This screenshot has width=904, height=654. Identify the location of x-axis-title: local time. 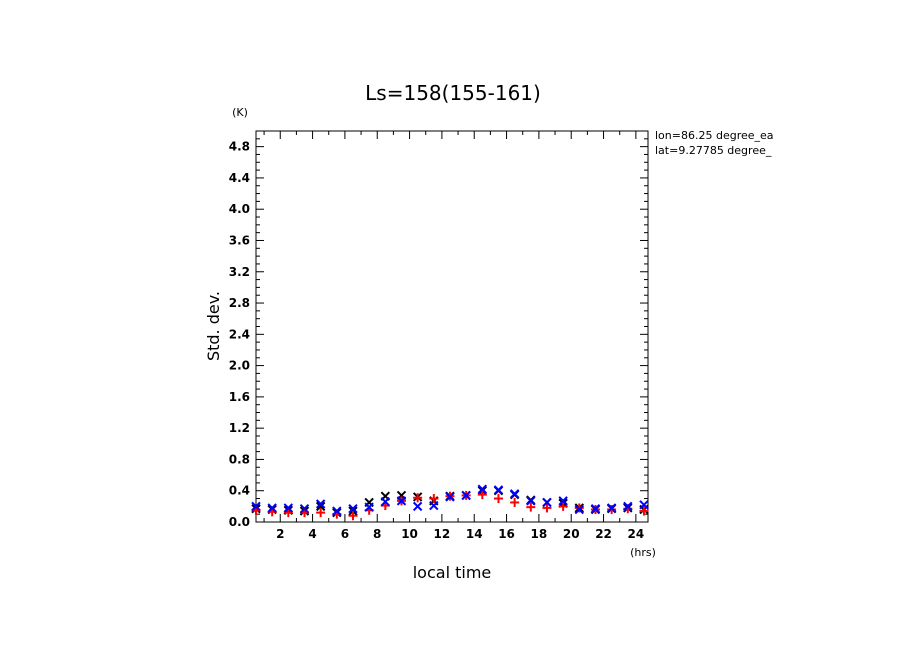
(452, 572).